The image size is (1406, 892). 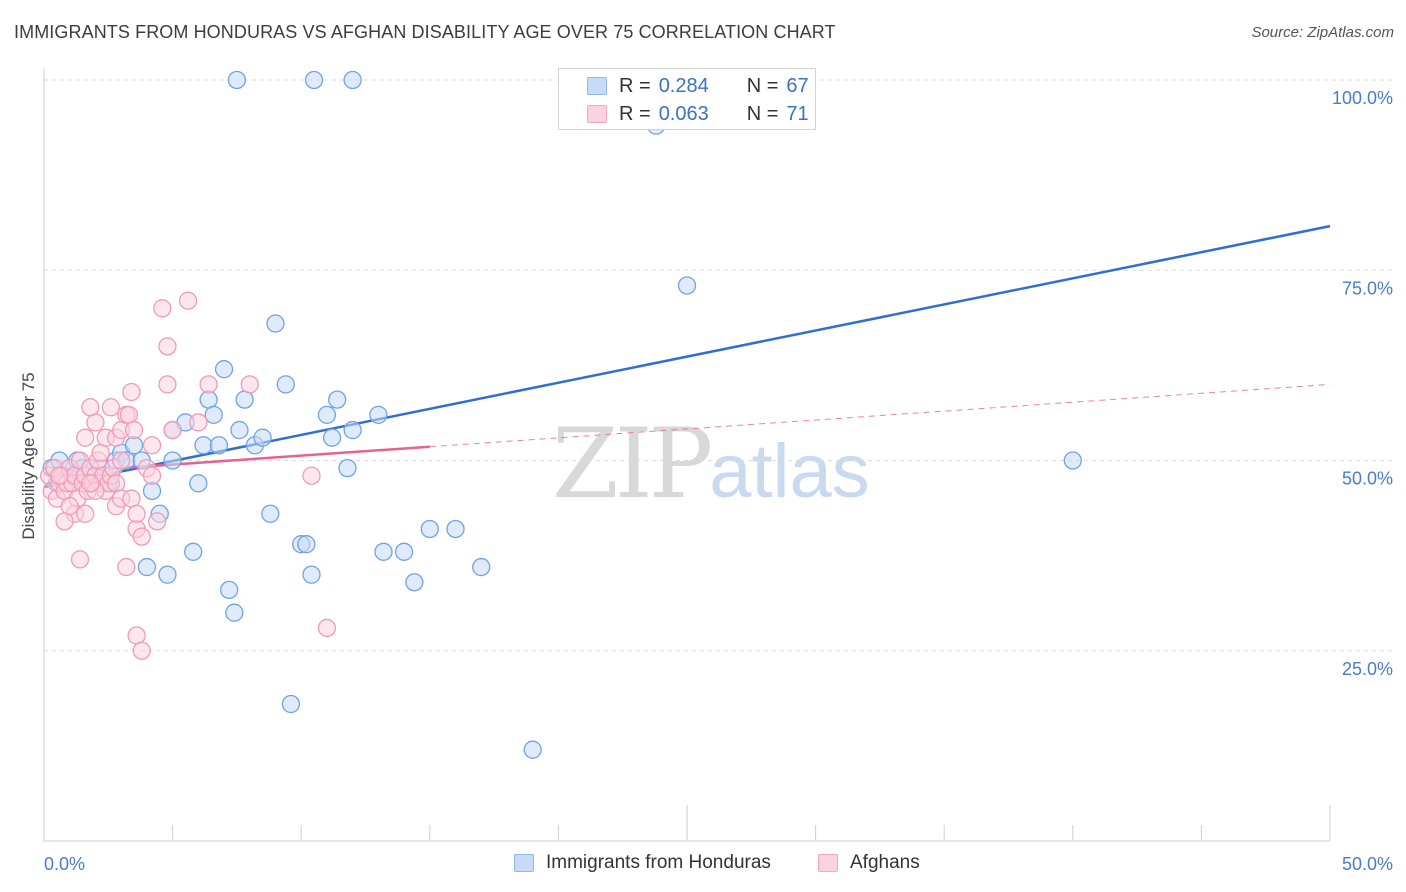 I want to click on legend-row-afghans: R = 0.063 N = 71, so click(x=684, y=114).